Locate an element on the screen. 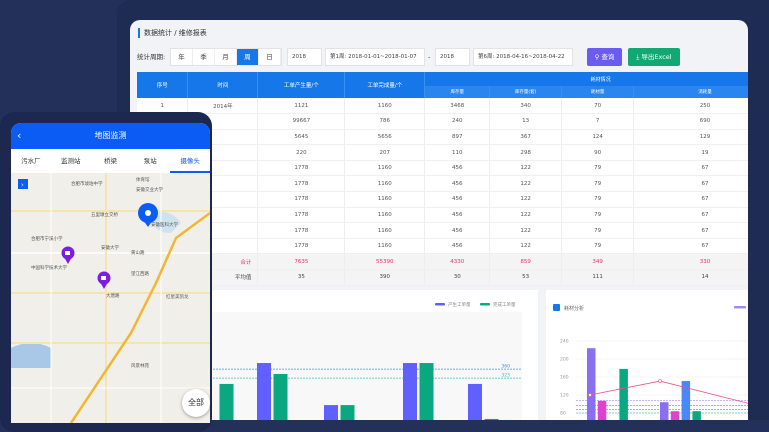  map-background is located at coordinates (110, 298).